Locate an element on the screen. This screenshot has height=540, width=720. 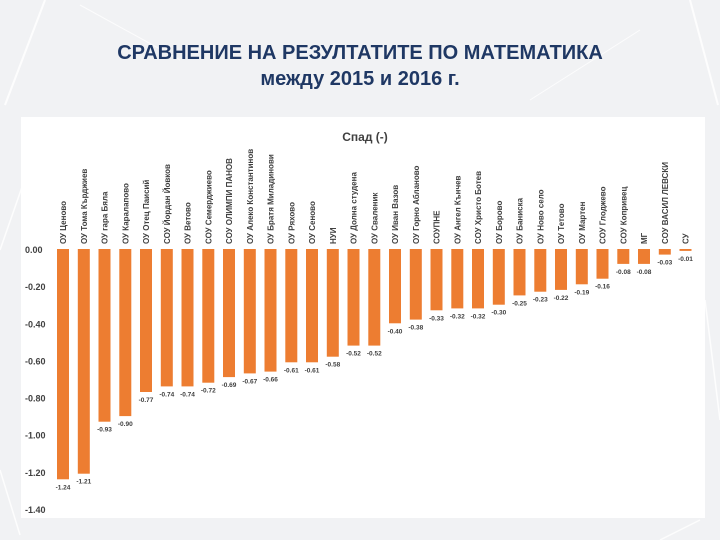
bar-value-label: -0.90 is located at coordinates (125, 424).